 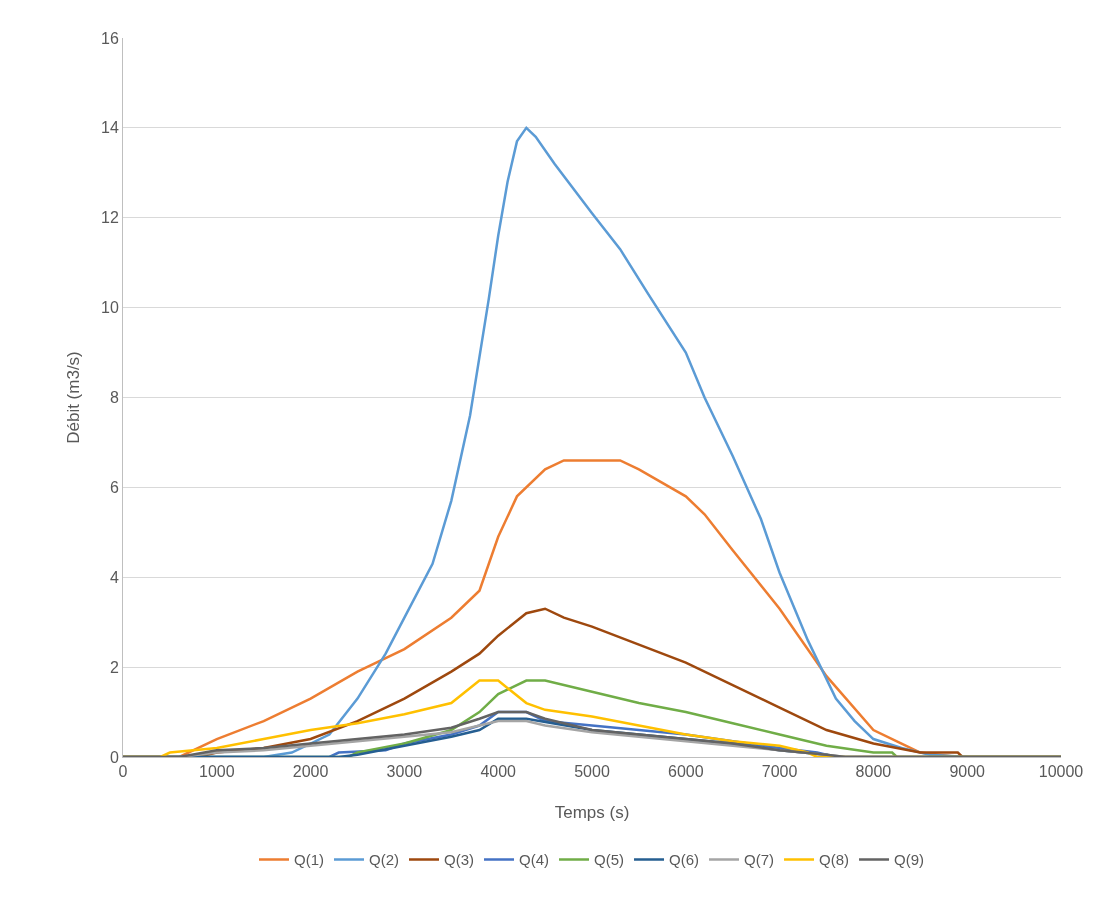 What do you see at coordinates (967, 772) in the screenshot?
I see `x-tick-label: 9000` at bounding box center [967, 772].